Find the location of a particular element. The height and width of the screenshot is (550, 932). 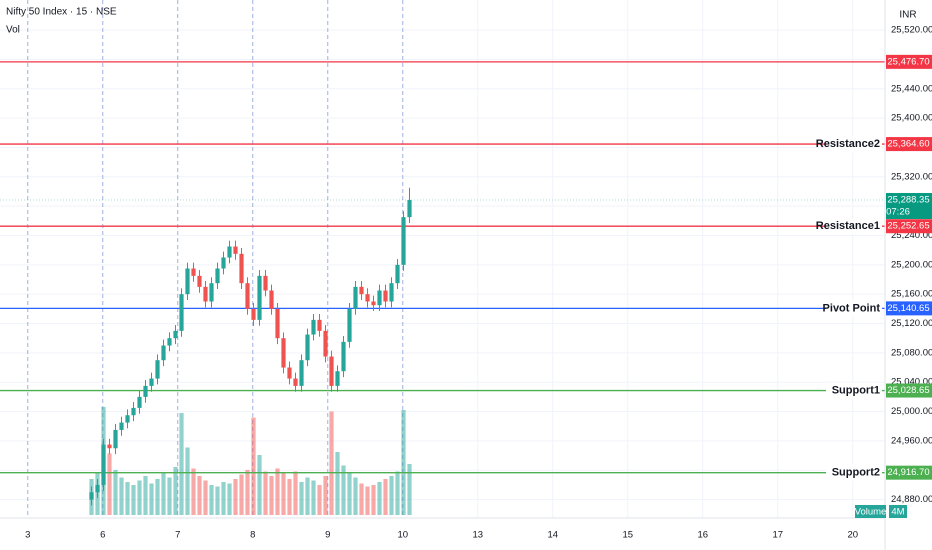

last-price-label: 25,288.35 is located at coordinates (908, 200).